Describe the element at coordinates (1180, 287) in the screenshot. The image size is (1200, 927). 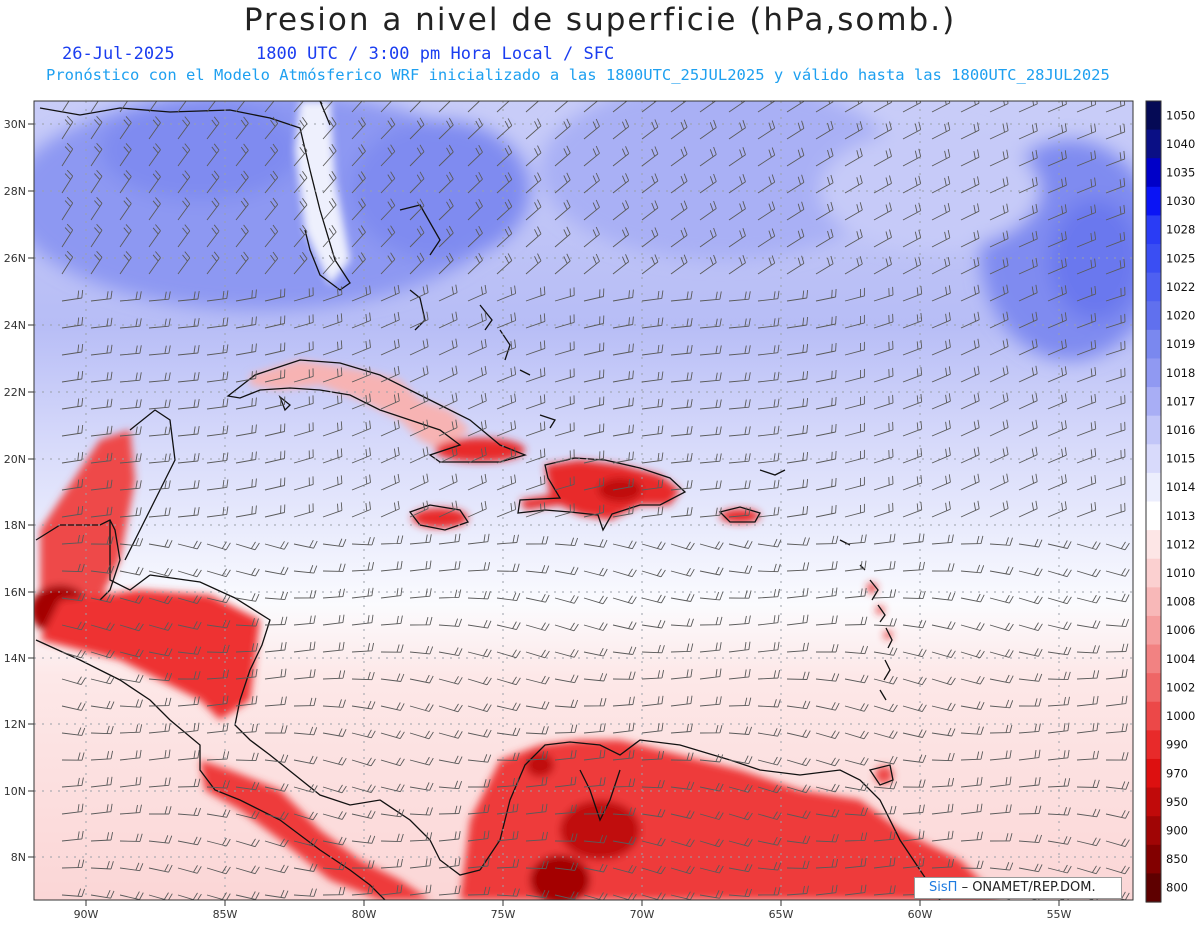
I see `colorbar-label: 1022` at that location.